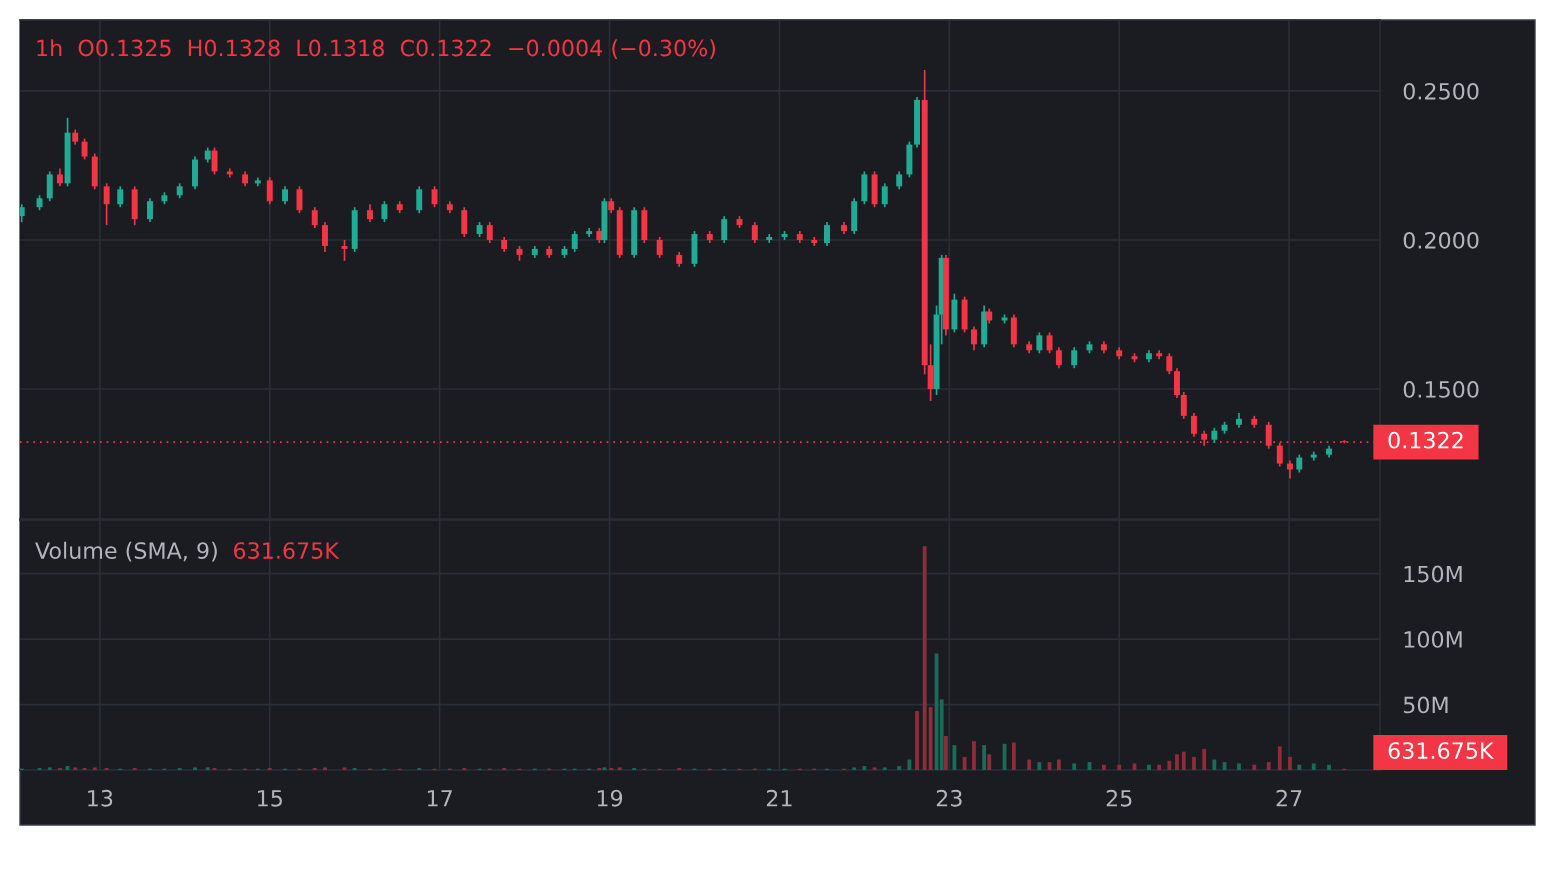  I want to click on x-tick-label: 17, so click(439, 798).